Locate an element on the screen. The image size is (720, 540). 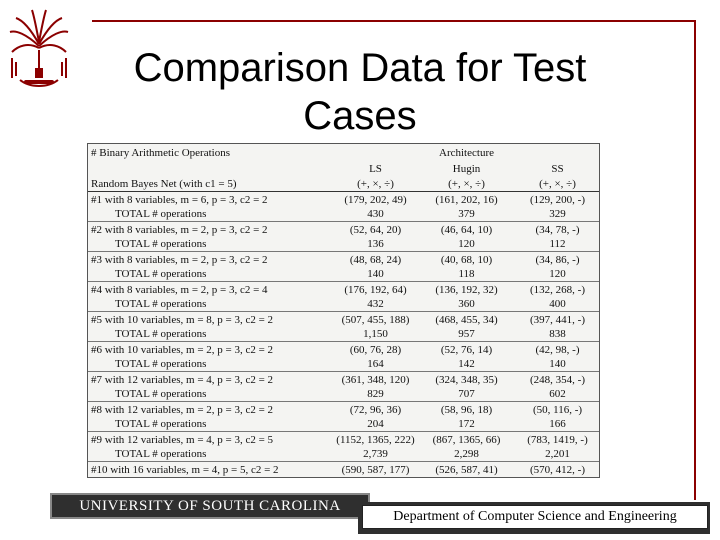
usc-palmetto-seal-icon is located at coordinates (39, 48).